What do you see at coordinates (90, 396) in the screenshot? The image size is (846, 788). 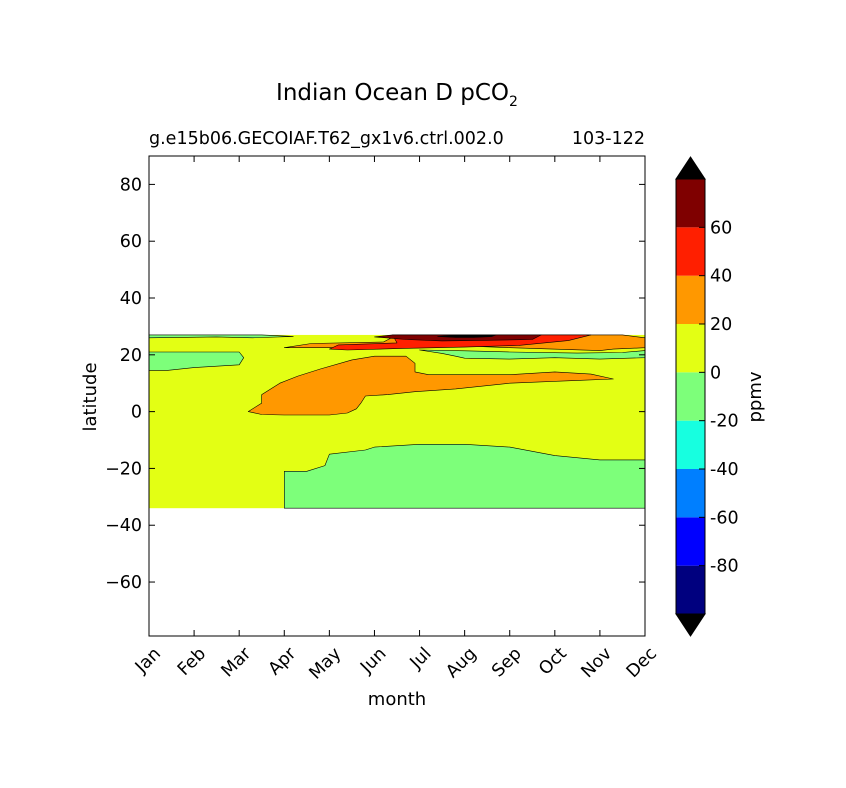 I see `y-axis-label: latitude` at bounding box center [90, 396].